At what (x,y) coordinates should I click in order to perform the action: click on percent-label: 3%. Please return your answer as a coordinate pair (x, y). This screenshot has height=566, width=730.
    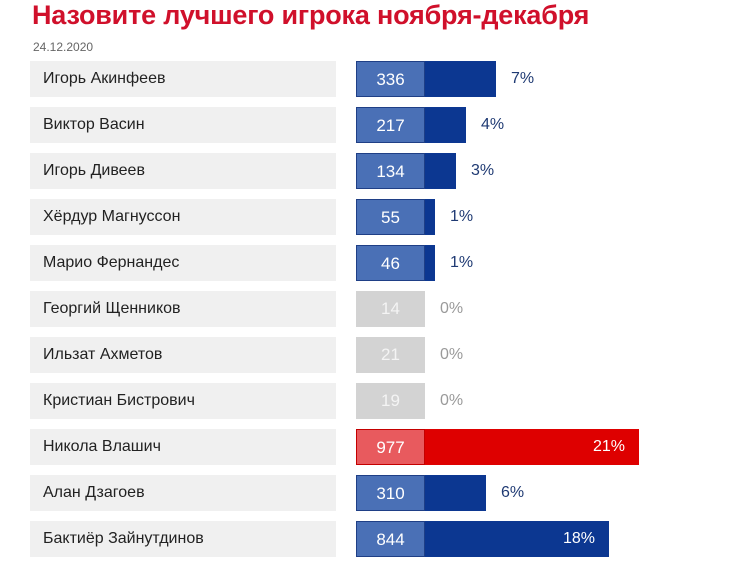
    Looking at the image, I should click on (483, 170).